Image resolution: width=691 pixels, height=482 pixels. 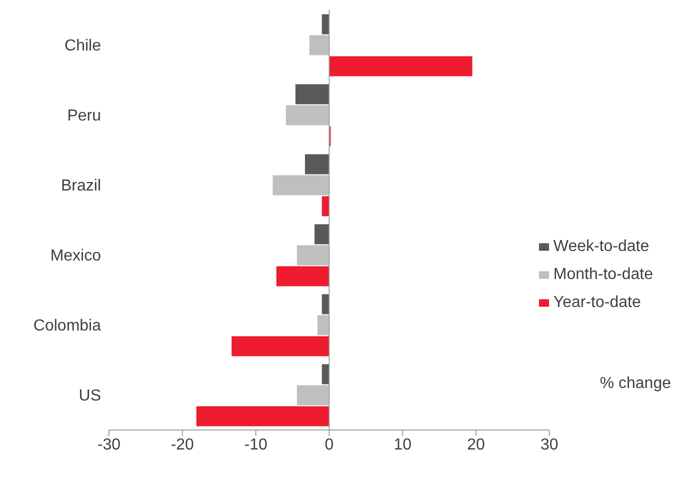 What do you see at coordinates (597, 302) in the screenshot?
I see `legend-label: Year-to-date` at bounding box center [597, 302].